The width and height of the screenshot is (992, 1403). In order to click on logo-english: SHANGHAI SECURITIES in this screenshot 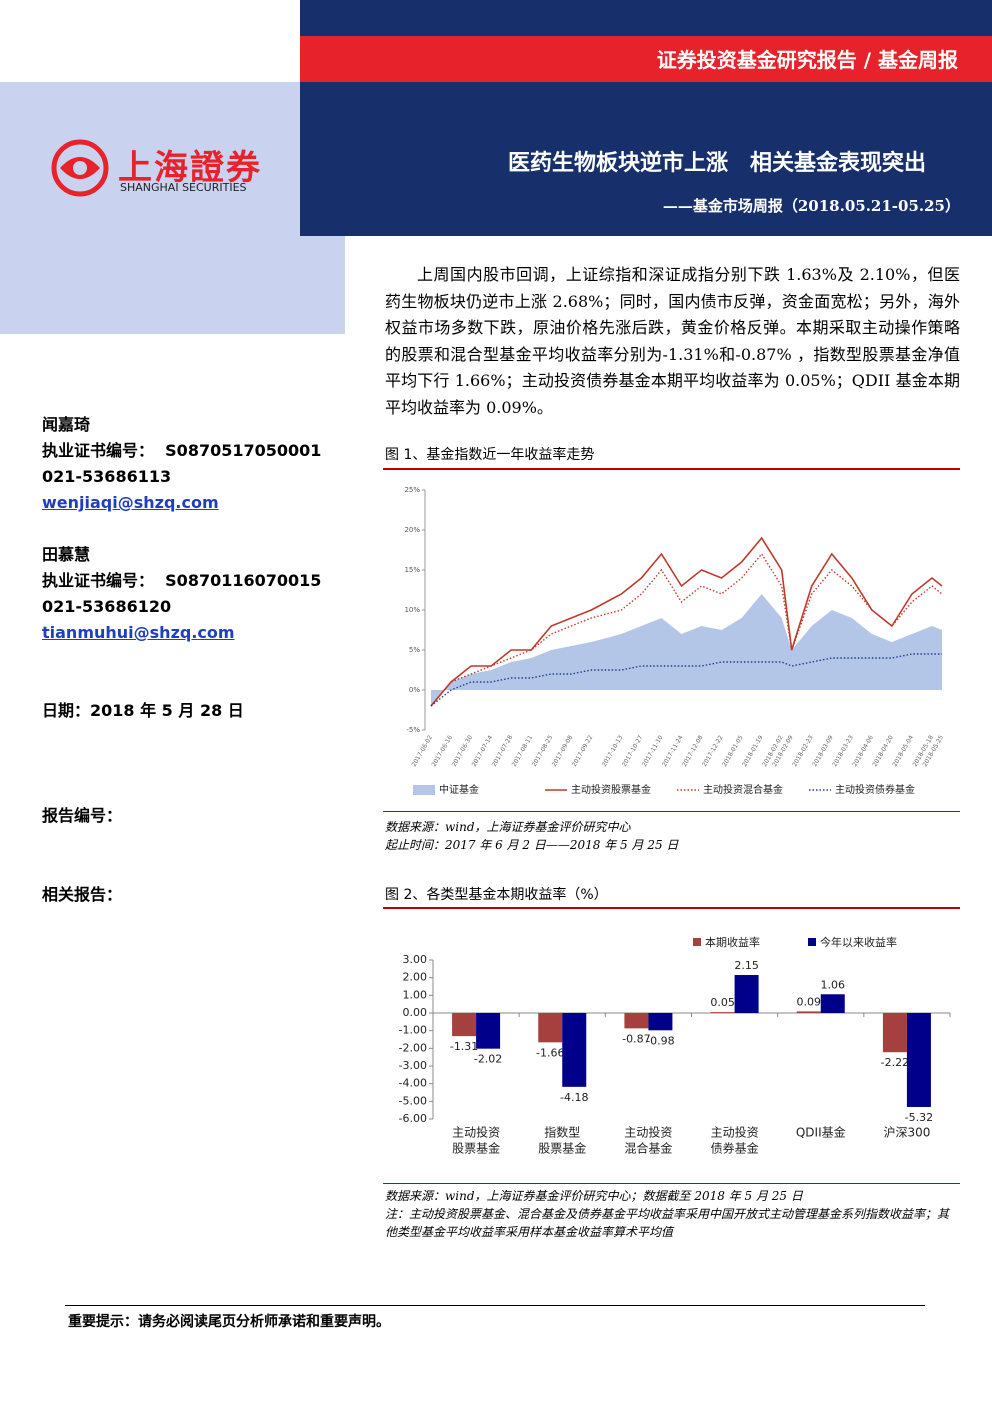, I will do `click(183, 187)`.